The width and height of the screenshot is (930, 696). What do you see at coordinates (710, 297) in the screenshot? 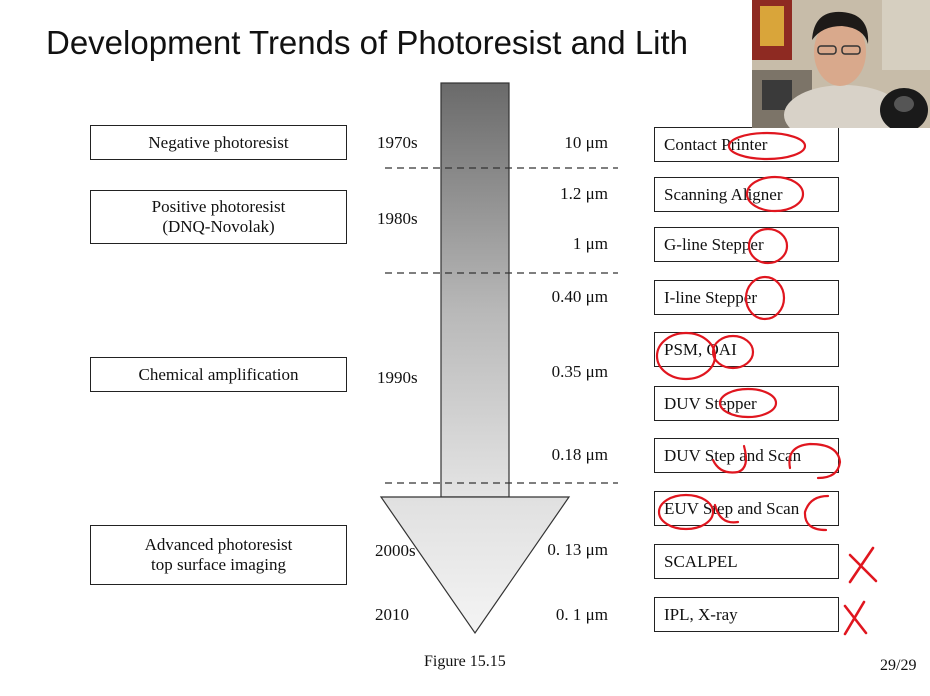
I see `tool-label: I-line Stepper` at bounding box center [710, 297].